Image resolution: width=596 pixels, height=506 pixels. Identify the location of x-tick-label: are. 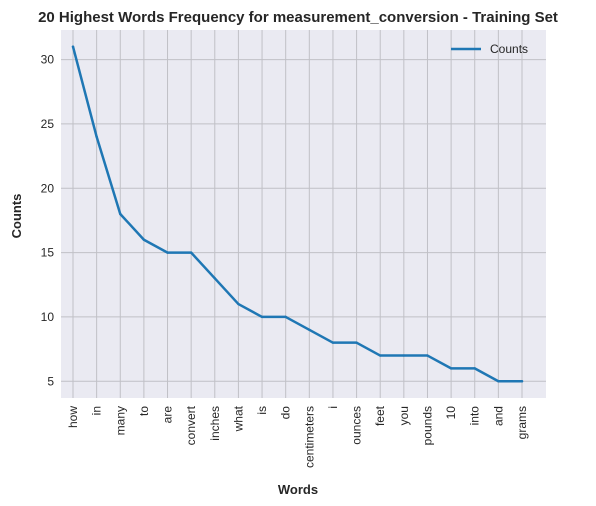
(168, 415).